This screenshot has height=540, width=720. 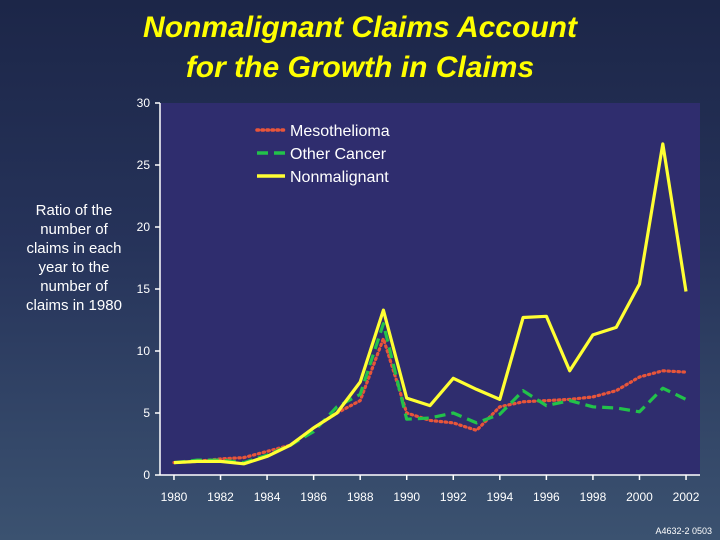 I want to click on x-tick-label: 1990, so click(x=406, y=497).